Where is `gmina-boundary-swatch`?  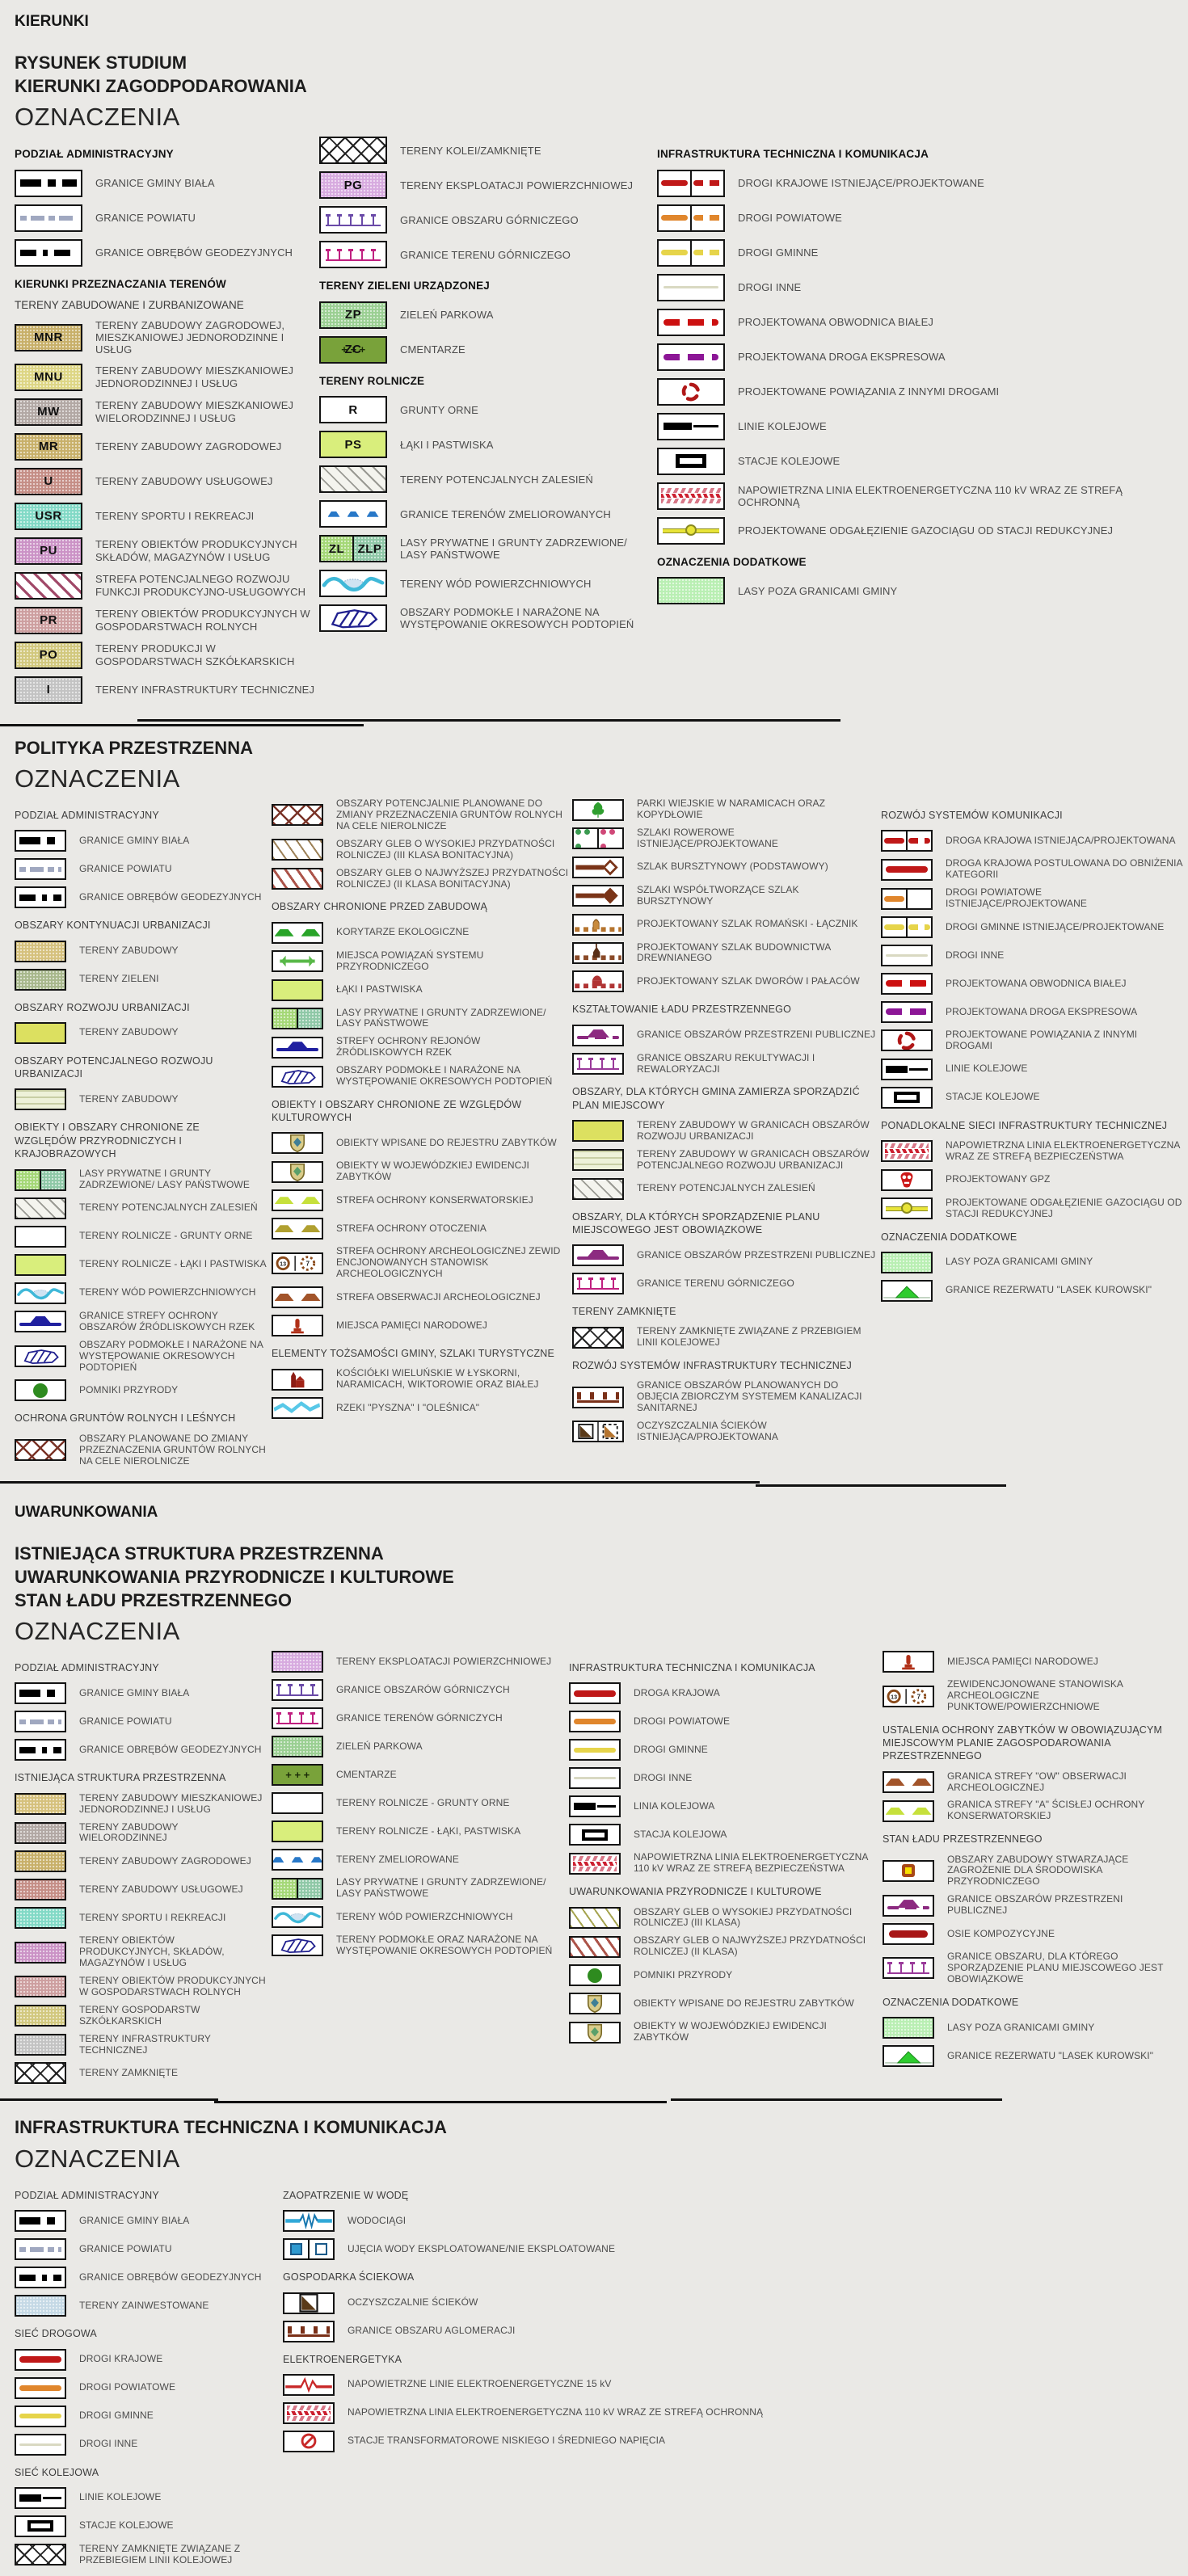 gmina-boundary-swatch is located at coordinates (49, 183).